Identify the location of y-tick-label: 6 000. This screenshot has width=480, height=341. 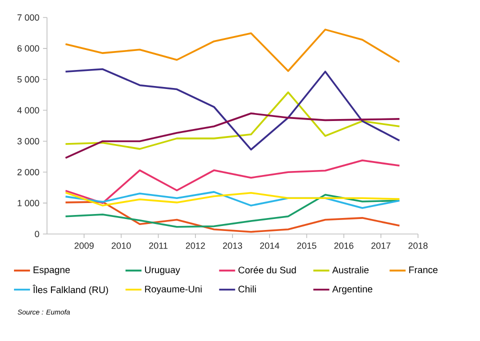
(29, 48).